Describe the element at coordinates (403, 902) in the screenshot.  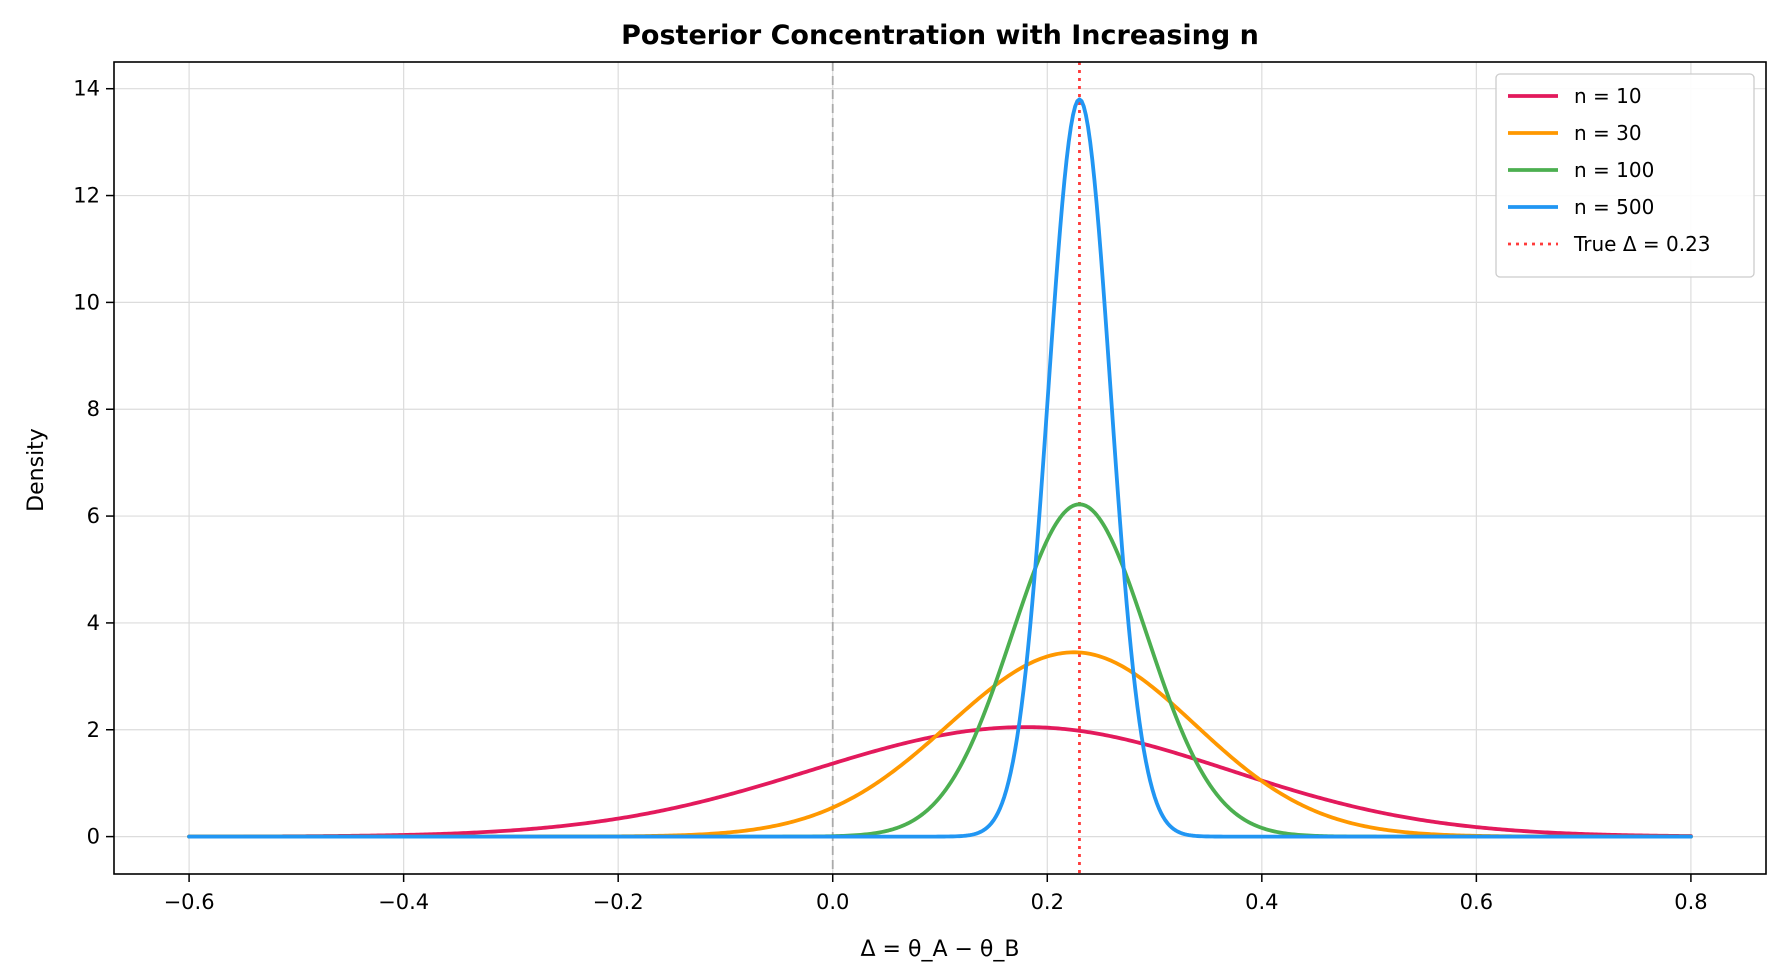
I see `x-tick-label: −0.4` at that location.